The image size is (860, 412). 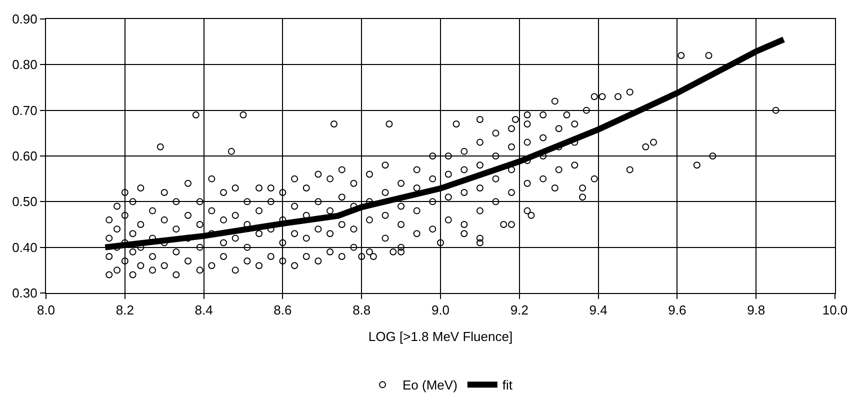 What do you see at coordinates (361, 310) in the screenshot?
I see `x-tick-label: 8.8` at bounding box center [361, 310].